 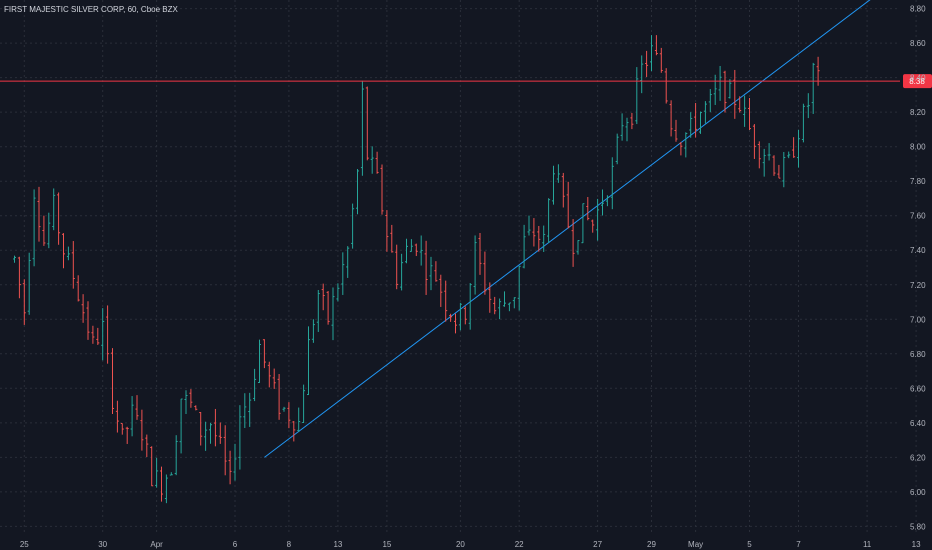 I want to click on x-tick-label: 15, so click(x=386, y=544).